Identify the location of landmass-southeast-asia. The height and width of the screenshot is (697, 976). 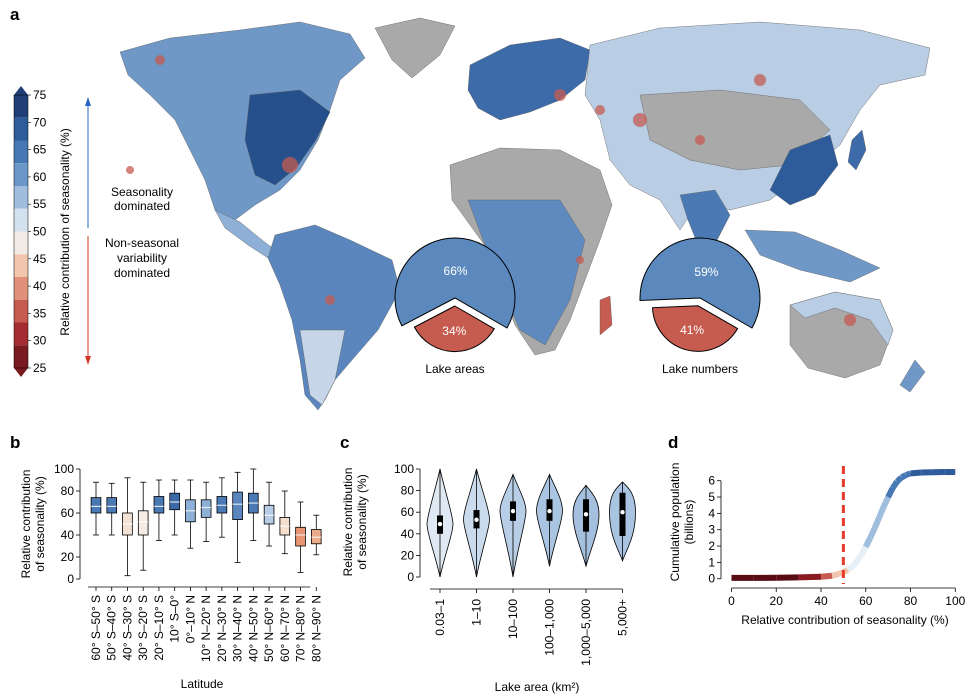
(812, 256).